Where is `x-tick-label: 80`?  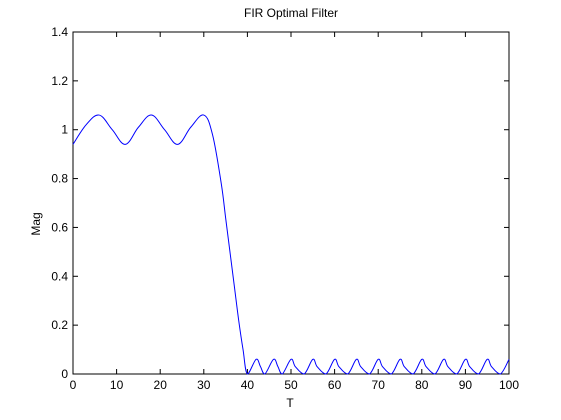
x-tick-label: 80 is located at coordinates (422, 385).